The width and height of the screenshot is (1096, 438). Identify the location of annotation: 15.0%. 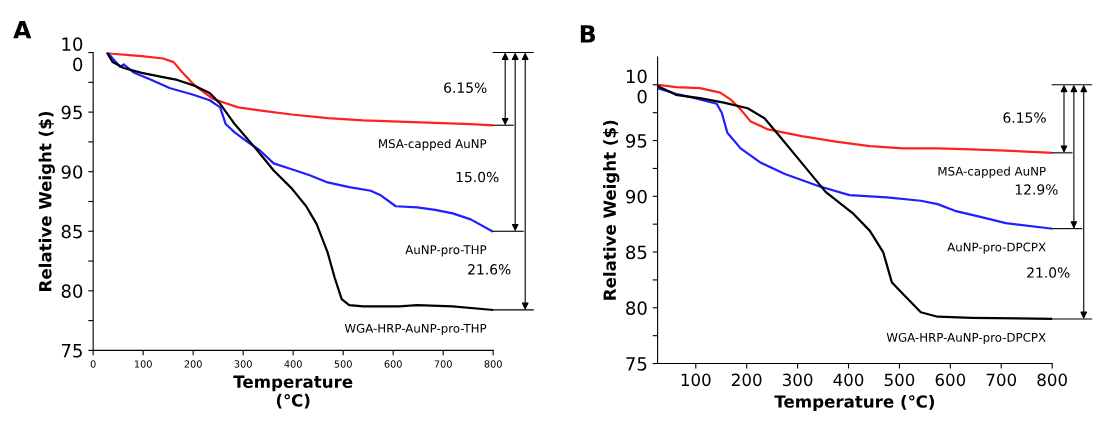
(477, 177).